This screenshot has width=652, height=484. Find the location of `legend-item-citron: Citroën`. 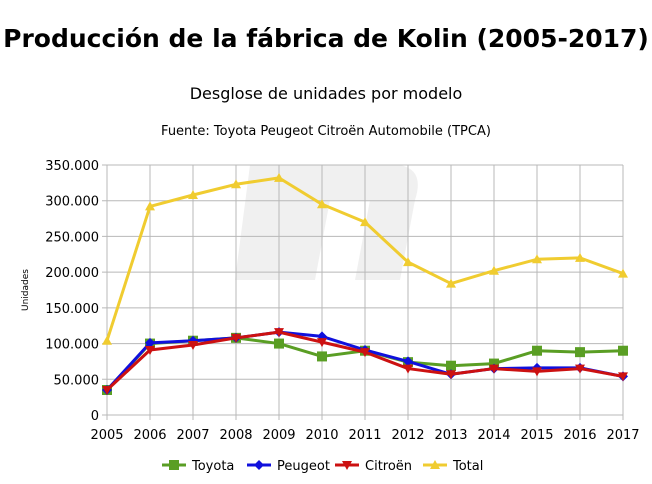

legend-item-citron: Citroën is located at coordinates (373, 466).